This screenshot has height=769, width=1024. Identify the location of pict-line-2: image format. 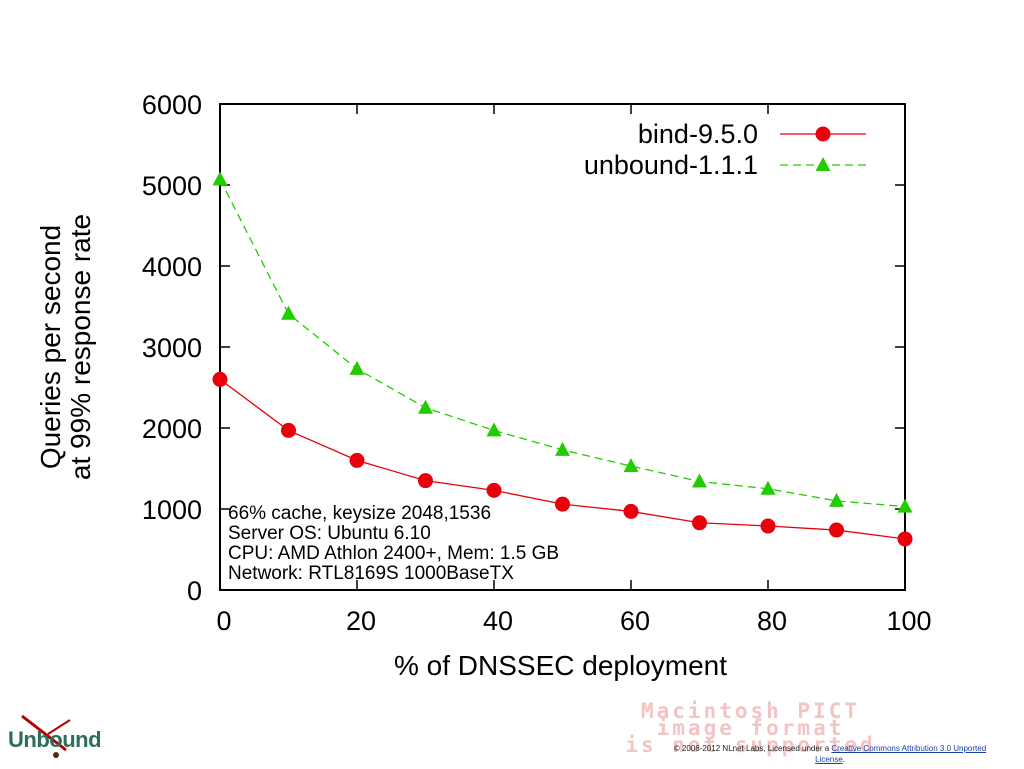
(750, 728).